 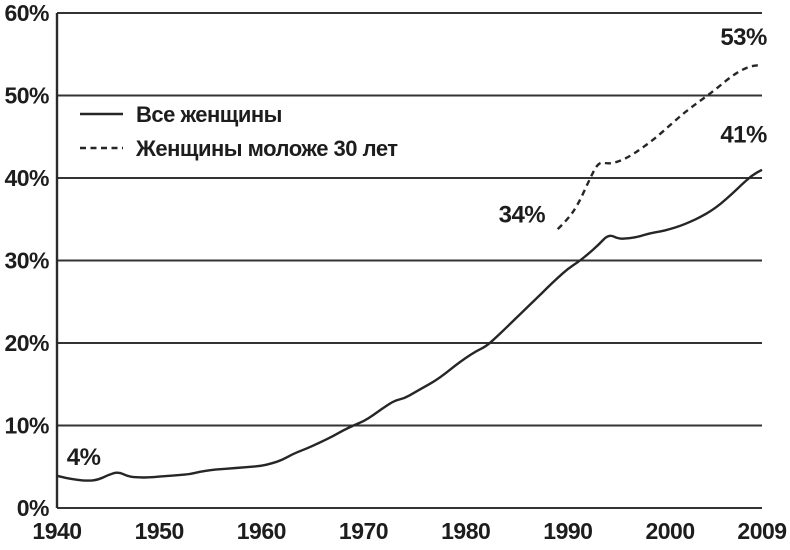 What do you see at coordinates (159, 531) in the screenshot?
I see `x-tick-label: 1950` at bounding box center [159, 531].